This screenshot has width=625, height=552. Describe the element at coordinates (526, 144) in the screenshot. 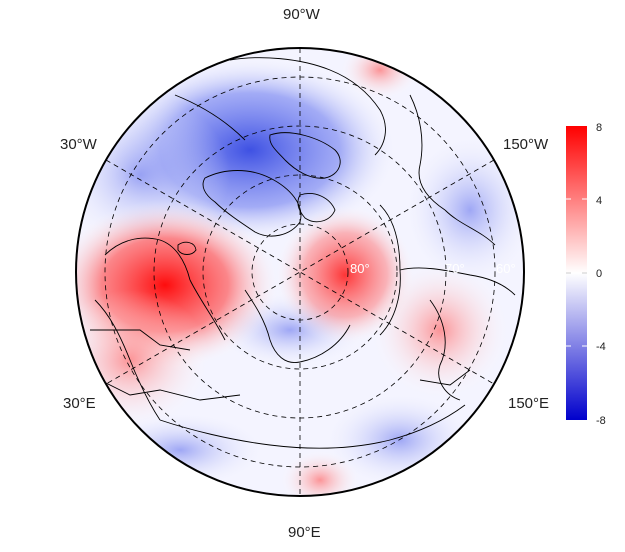

I see `lon-label-150w: 150°W` at that location.